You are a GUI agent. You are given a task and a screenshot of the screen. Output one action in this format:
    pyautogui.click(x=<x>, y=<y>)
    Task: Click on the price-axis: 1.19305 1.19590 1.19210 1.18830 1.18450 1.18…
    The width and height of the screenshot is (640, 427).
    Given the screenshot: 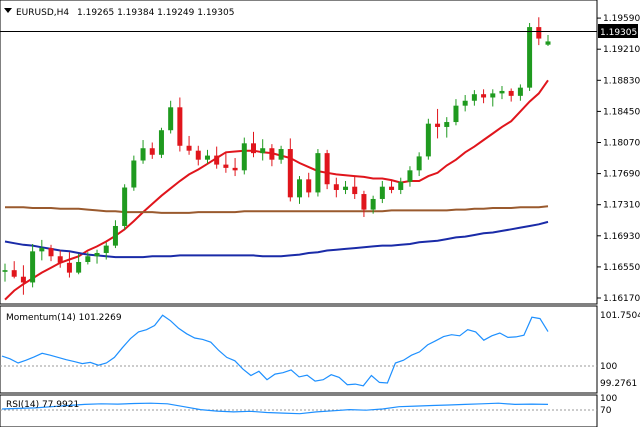 What is the action you would take?
    pyautogui.click(x=618, y=159)
    